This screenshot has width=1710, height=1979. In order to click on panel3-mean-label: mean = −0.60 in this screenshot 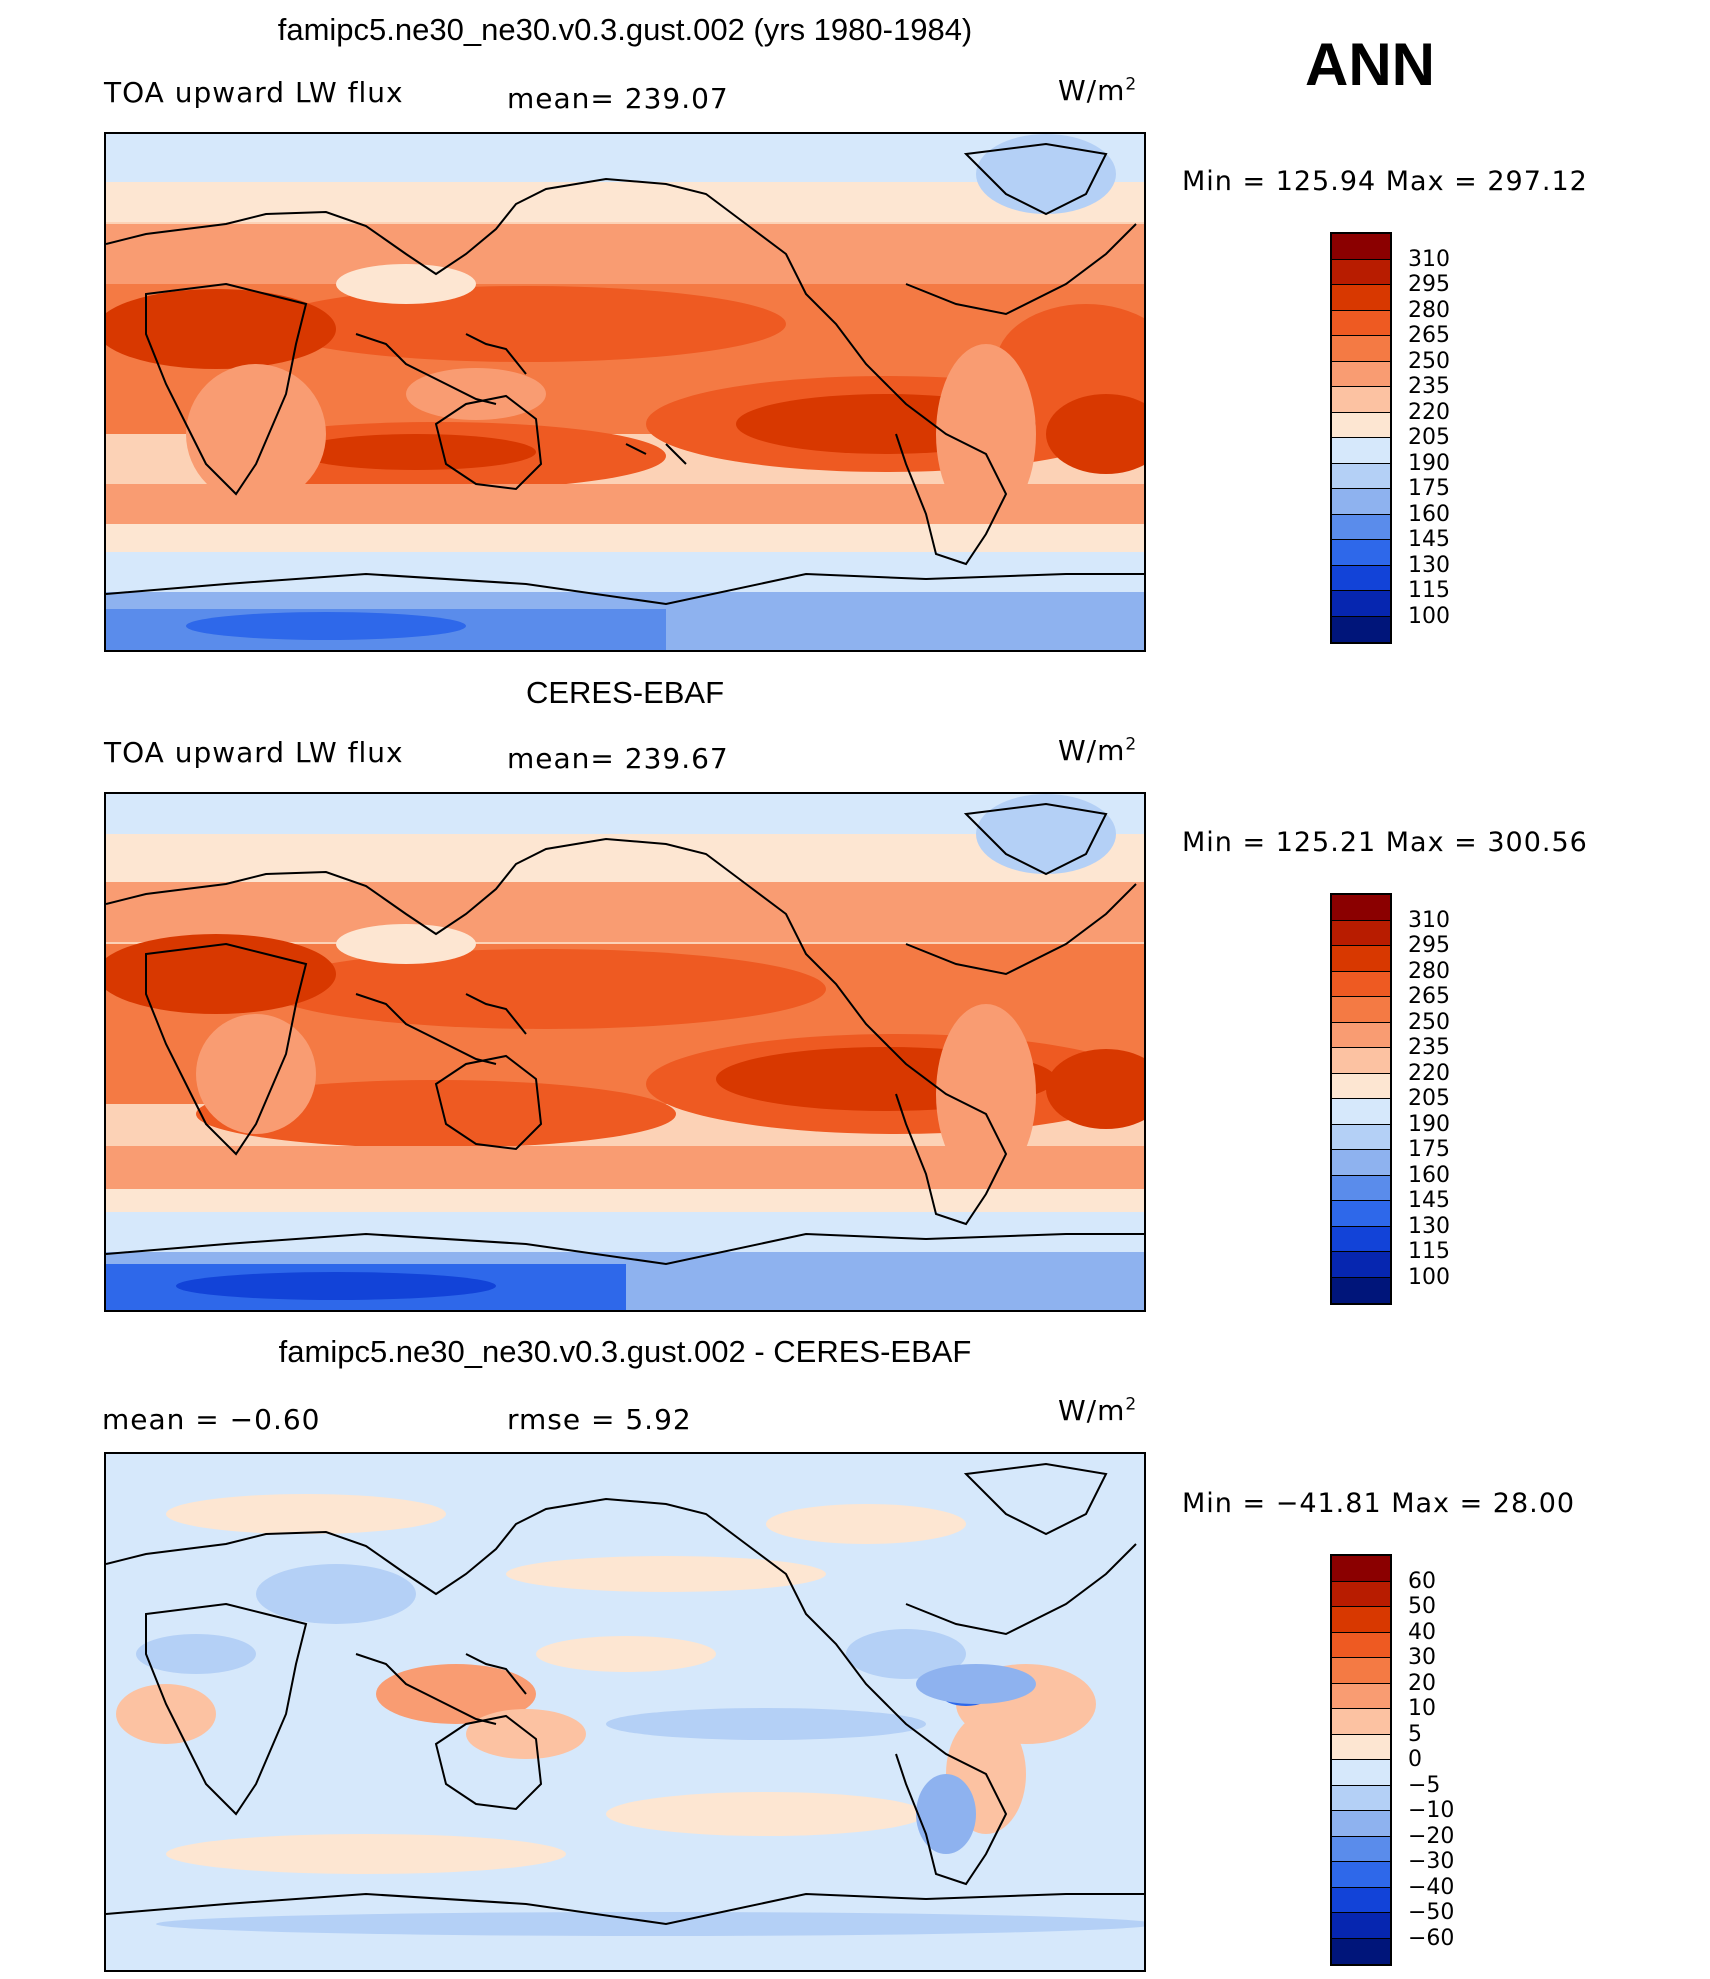, I will do `click(211, 1419)`.